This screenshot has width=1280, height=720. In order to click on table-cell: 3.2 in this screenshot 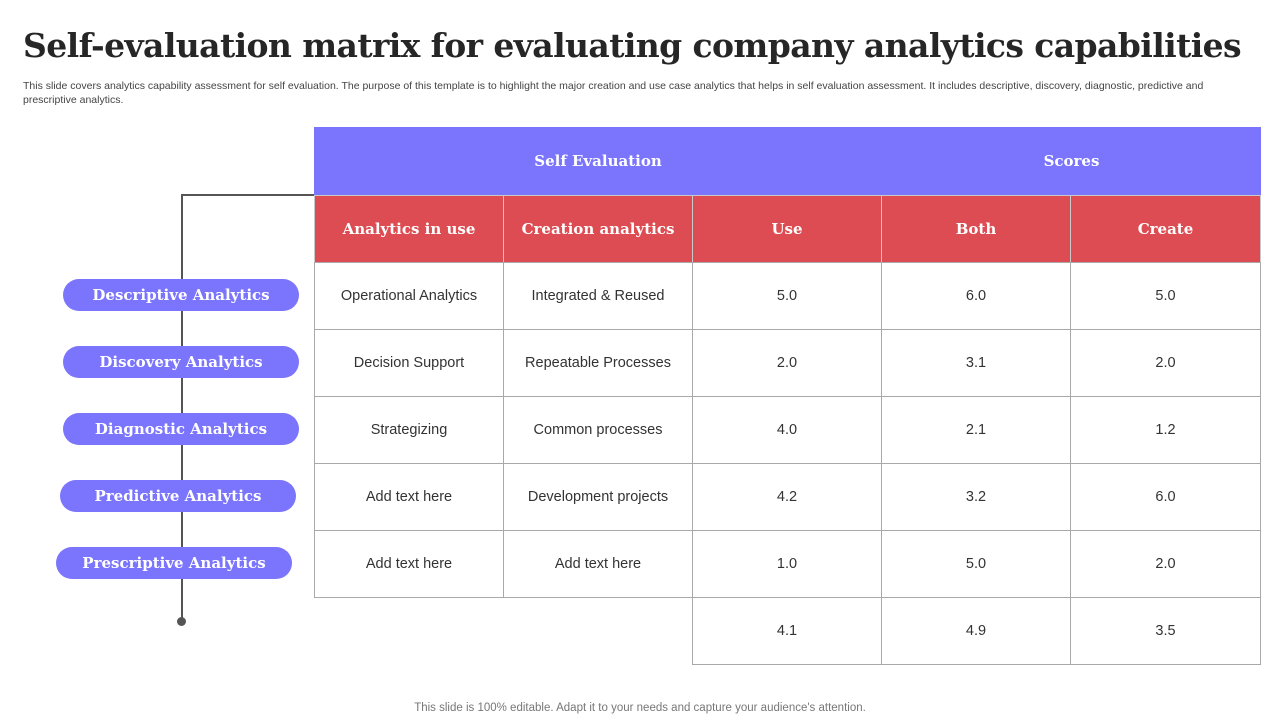, I will do `click(976, 497)`.